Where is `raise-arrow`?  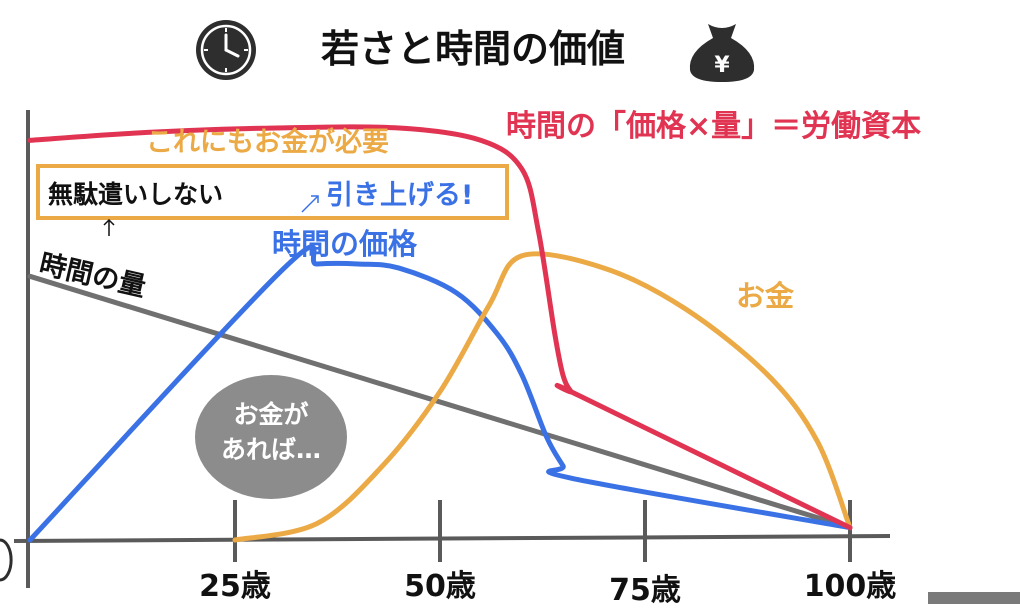
raise-arrow is located at coordinates (310, 204).